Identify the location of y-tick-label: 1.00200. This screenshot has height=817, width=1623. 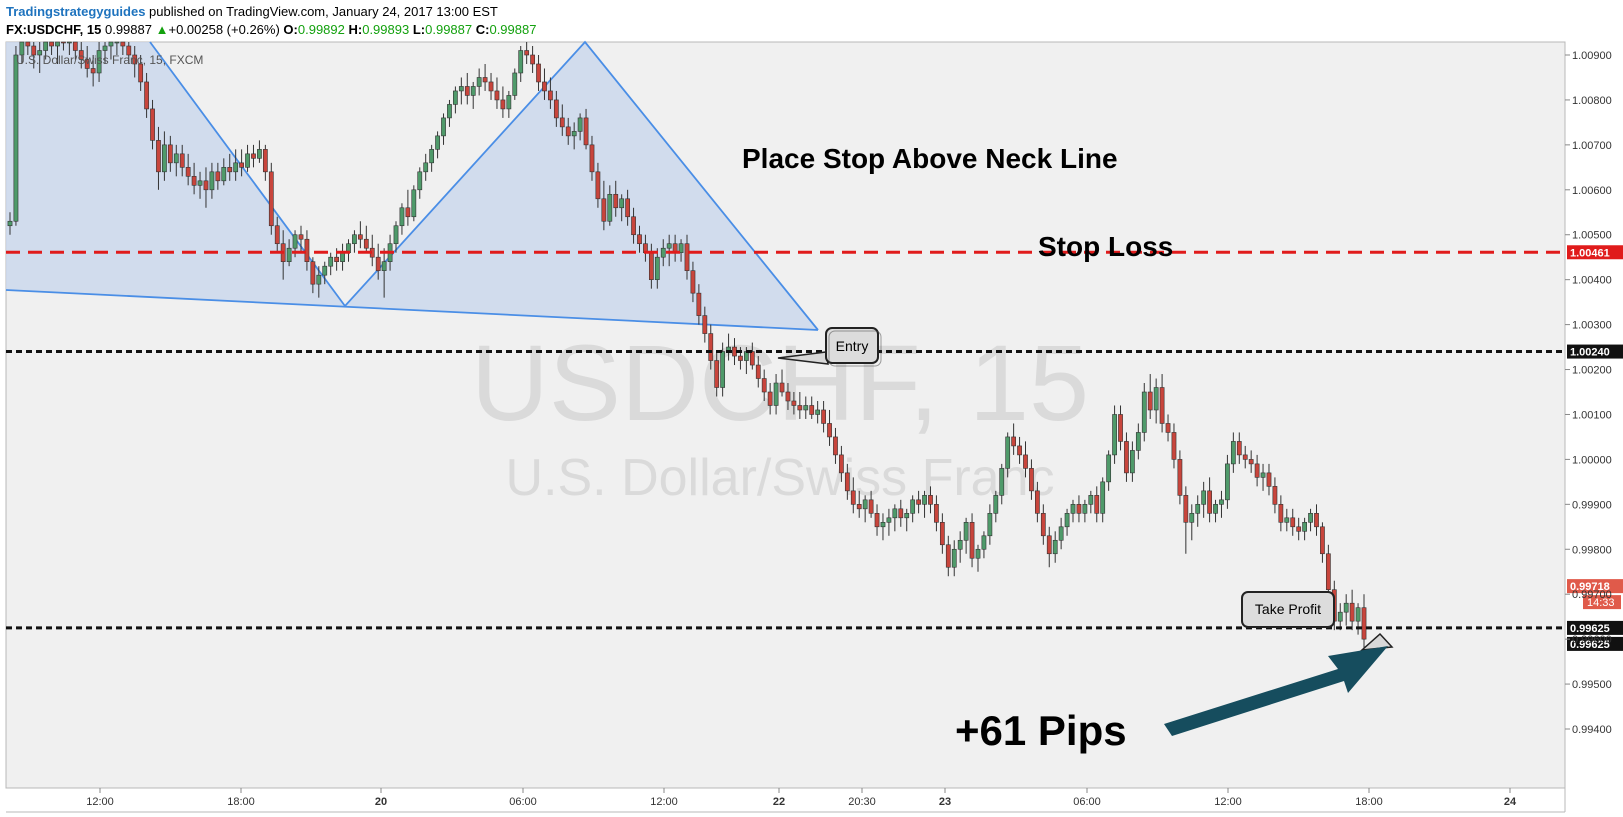
(1592, 371).